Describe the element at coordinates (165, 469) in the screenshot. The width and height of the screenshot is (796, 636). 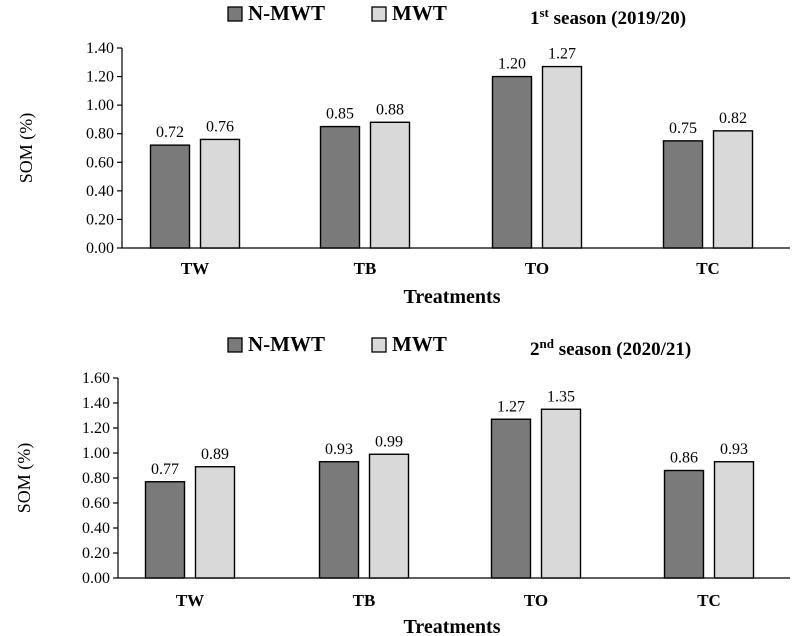
I see `data-label-n-mwt-tw: 0.77` at that location.